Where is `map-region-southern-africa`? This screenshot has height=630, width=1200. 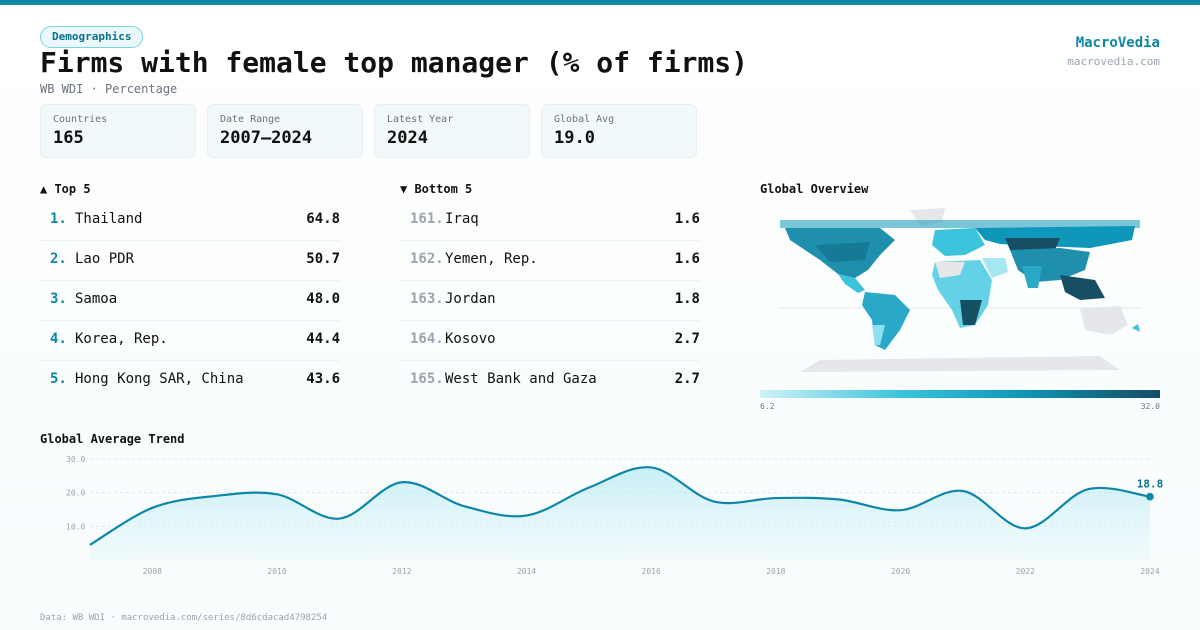 map-region-southern-africa is located at coordinates (971, 312).